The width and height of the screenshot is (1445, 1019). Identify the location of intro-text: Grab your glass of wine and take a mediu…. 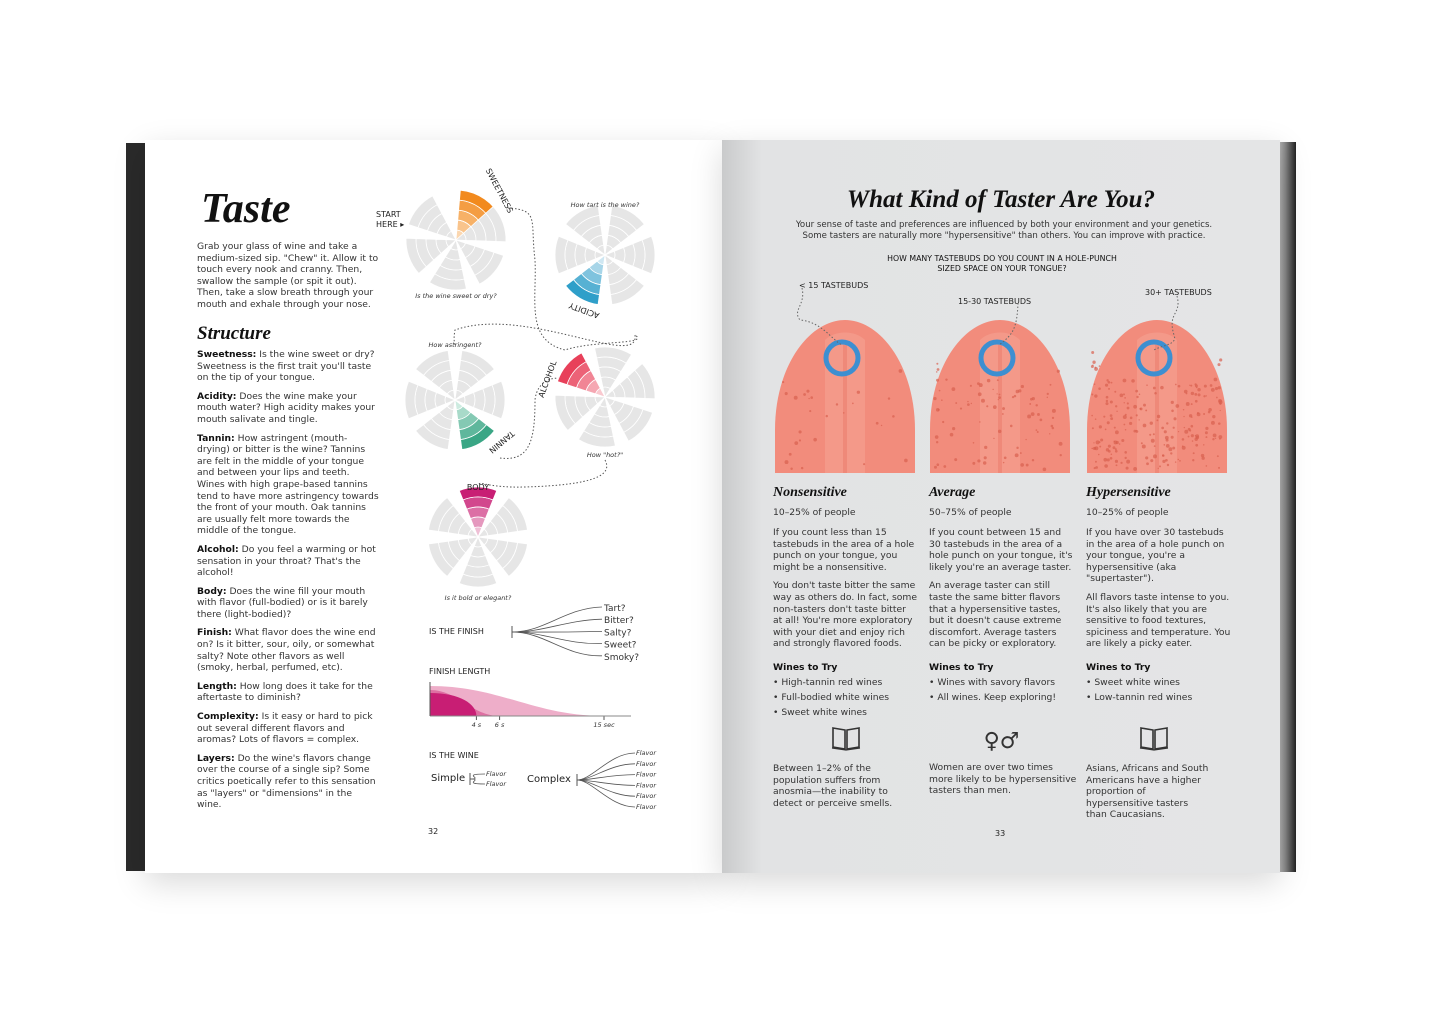
(288, 275).